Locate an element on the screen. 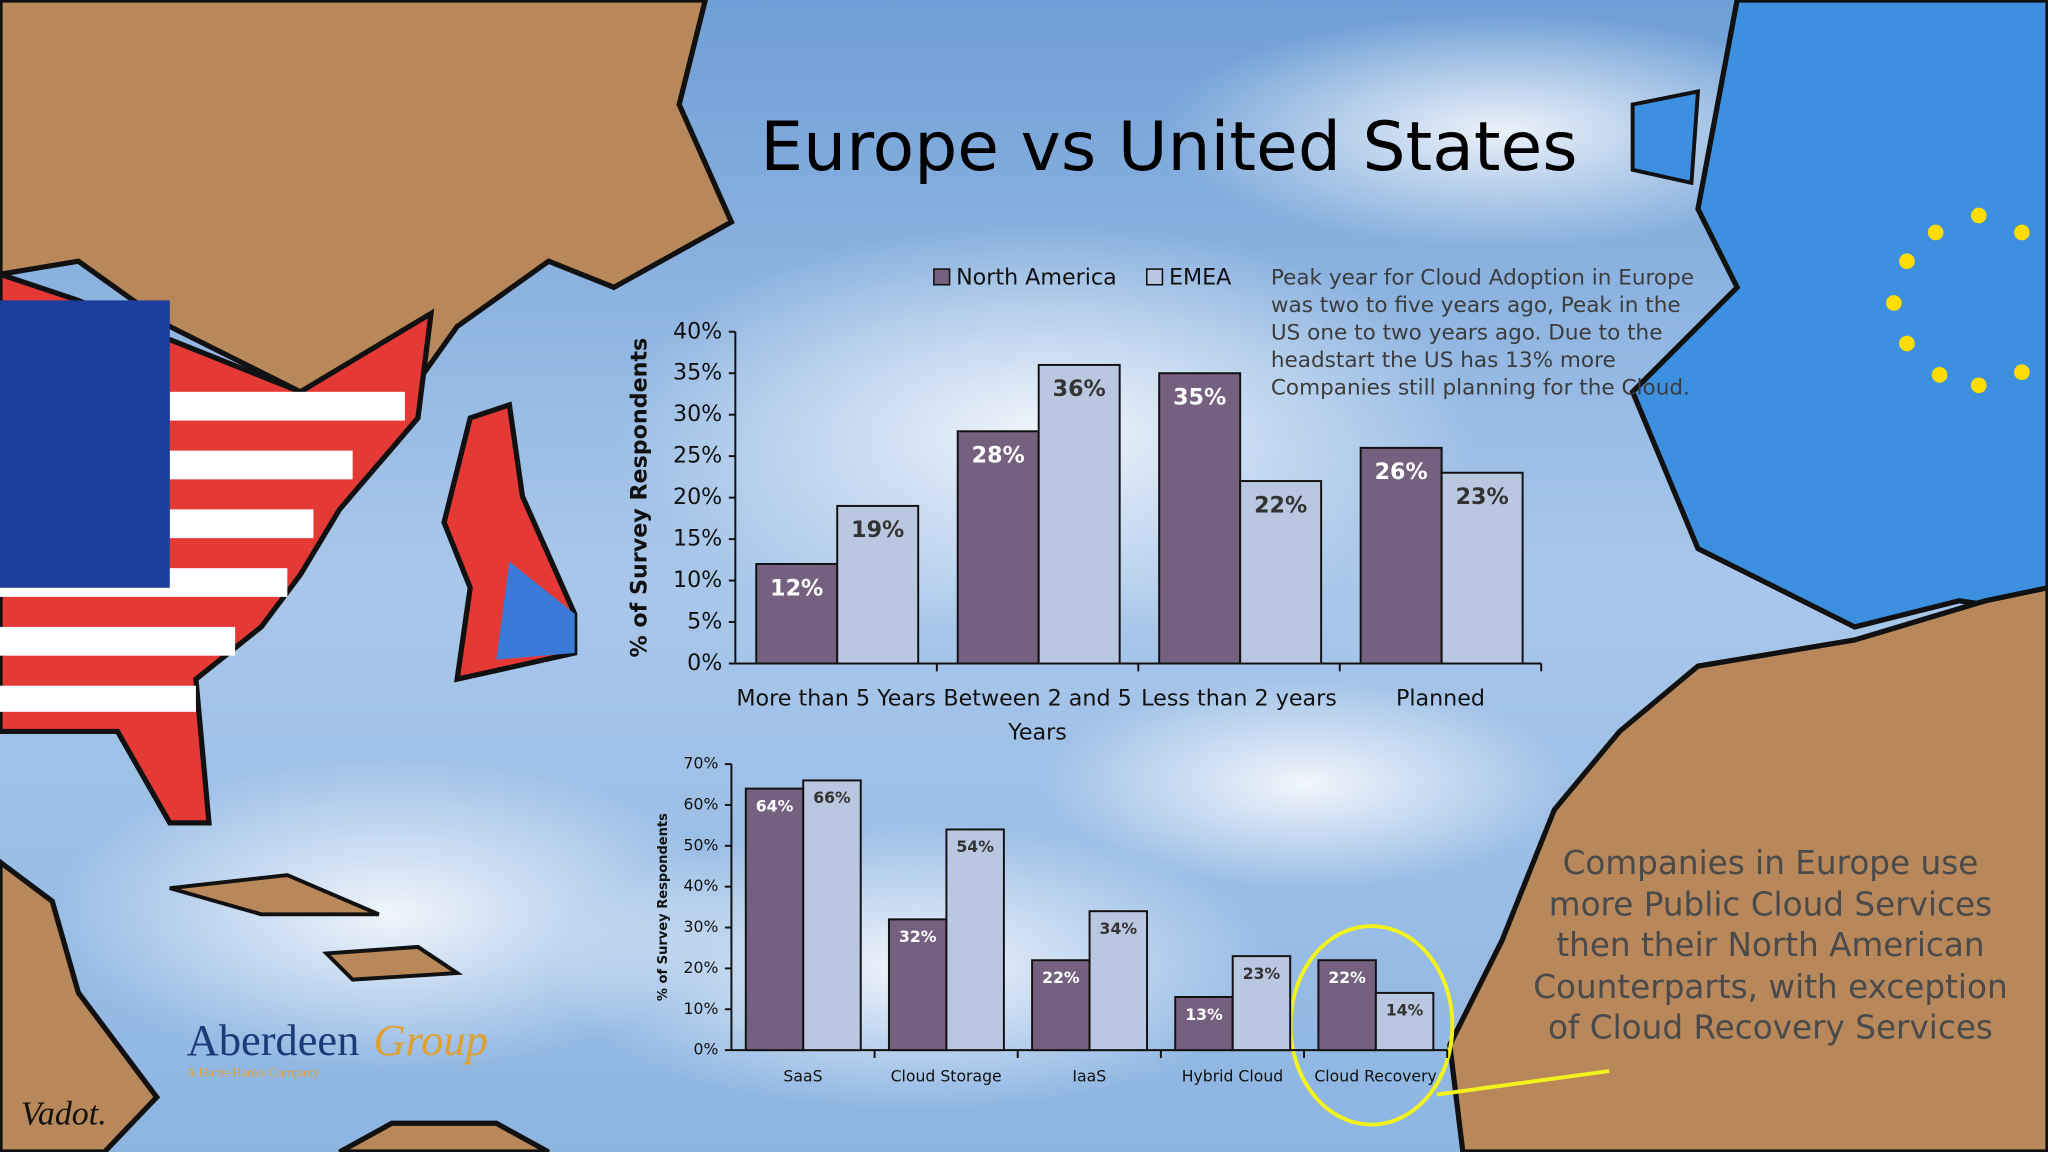 This screenshot has width=2048, height=1152. legend-label: North America is located at coordinates (1036, 278).